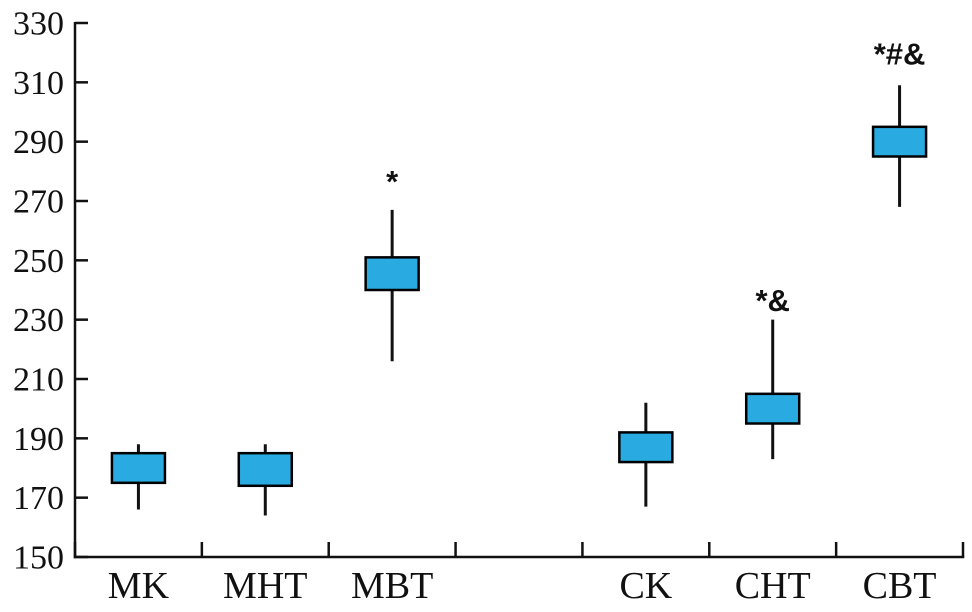  I want to click on y-tick-label: 190, so click(38, 439).